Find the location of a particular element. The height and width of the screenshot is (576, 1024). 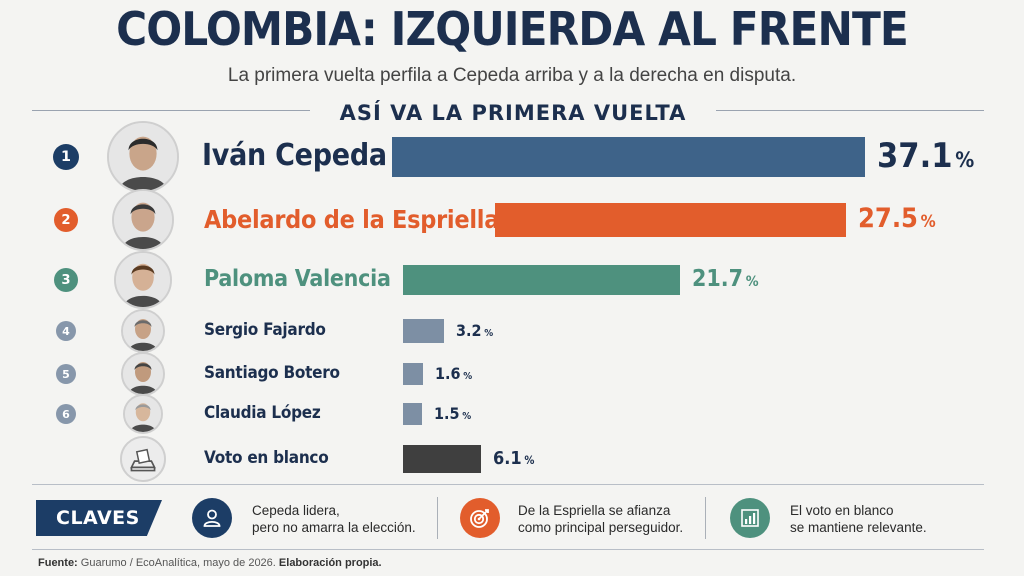

person-icon is located at coordinates (212, 518).